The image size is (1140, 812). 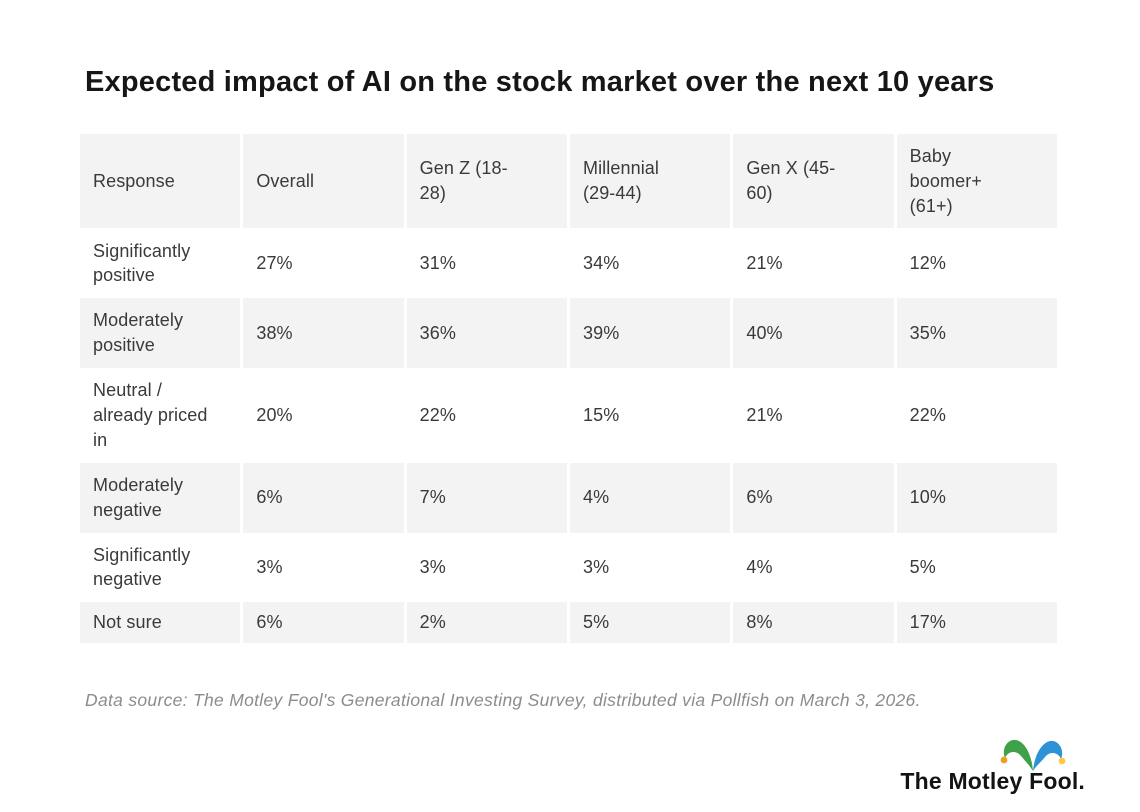 What do you see at coordinates (976, 623) in the screenshot?
I see `value-cell: 17%` at bounding box center [976, 623].